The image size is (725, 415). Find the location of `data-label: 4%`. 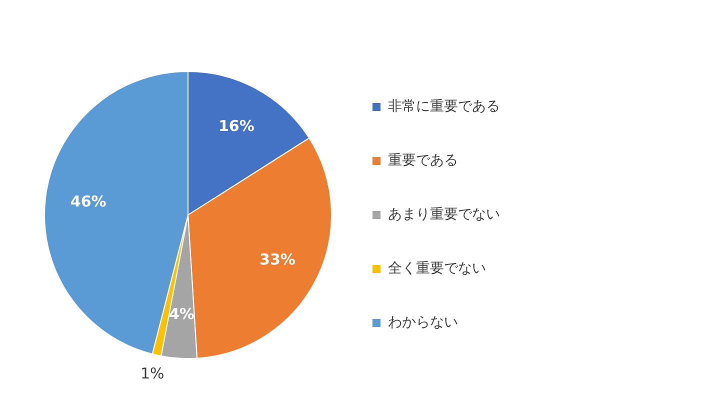

data-label: 4% is located at coordinates (181, 314).